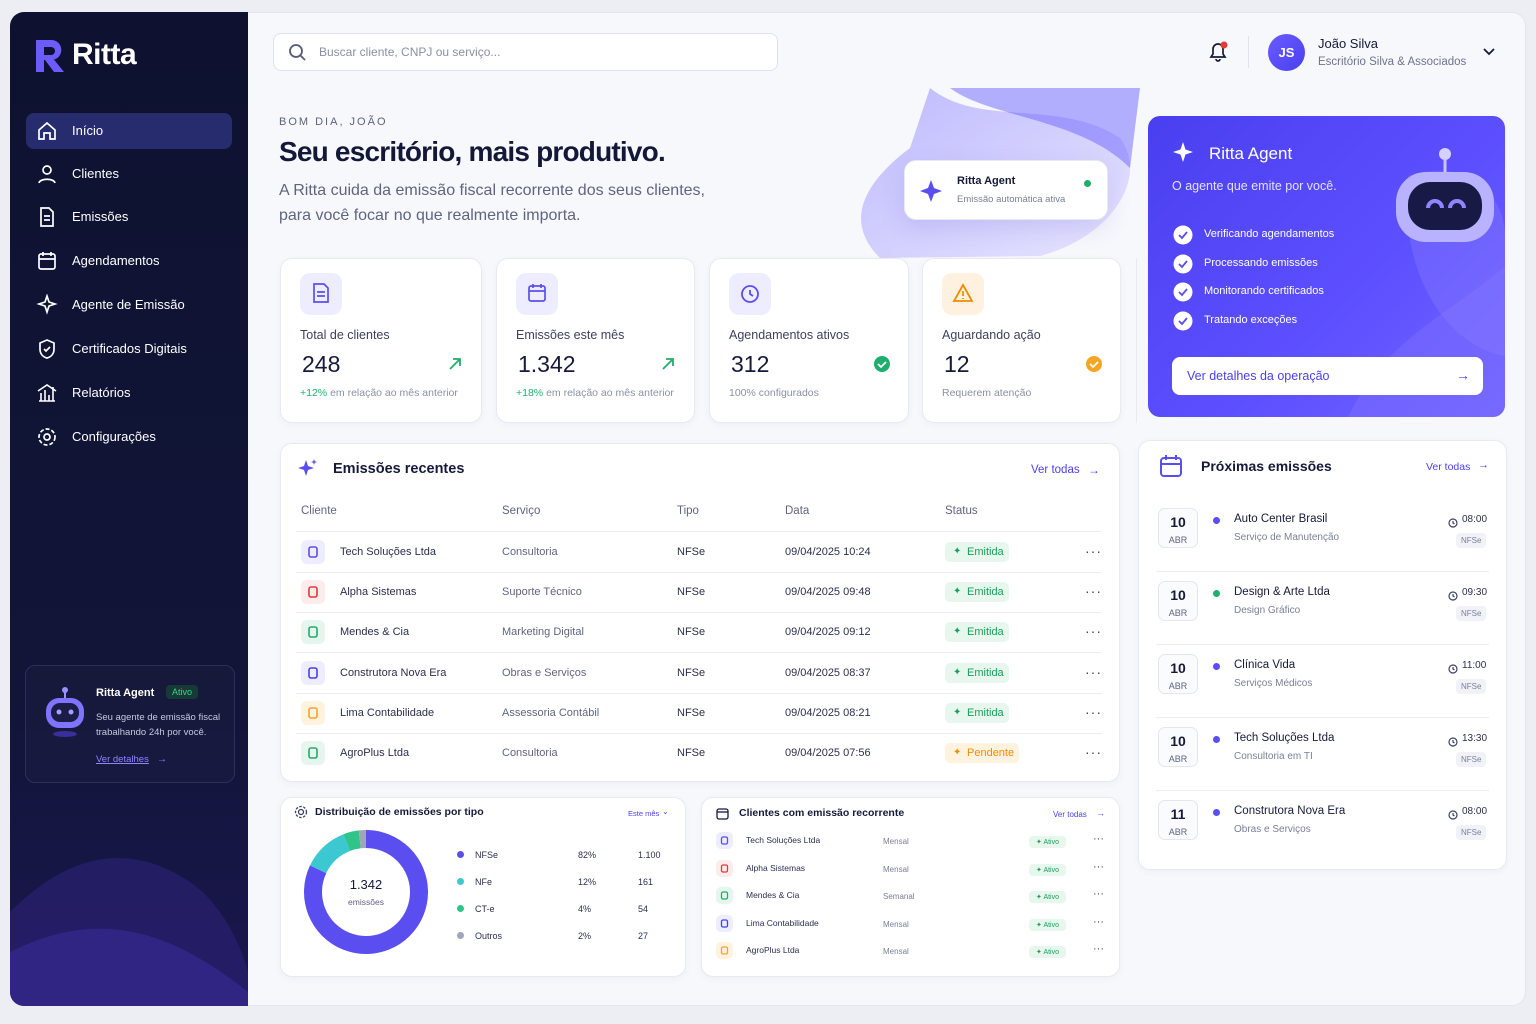 Image resolution: width=1536 pixels, height=1024 pixels. Describe the element at coordinates (399, 469) in the screenshot. I see `card-title: Emissões recentes` at that location.